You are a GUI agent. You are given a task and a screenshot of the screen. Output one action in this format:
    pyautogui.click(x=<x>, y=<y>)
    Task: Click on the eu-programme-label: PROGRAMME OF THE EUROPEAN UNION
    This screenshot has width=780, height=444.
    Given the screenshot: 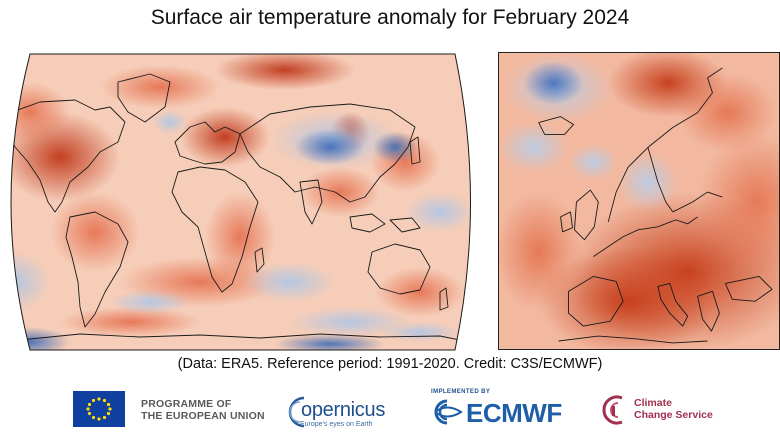 What is the action you would take?
    pyautogui.click(x=203, y=410)
    